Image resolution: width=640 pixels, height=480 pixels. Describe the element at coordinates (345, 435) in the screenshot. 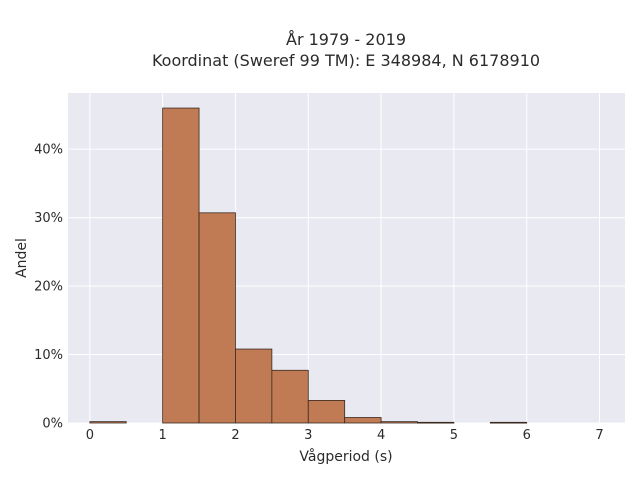

I see `x-axis-ticks: 0 1 2 3 4 5 6 7` at that location.